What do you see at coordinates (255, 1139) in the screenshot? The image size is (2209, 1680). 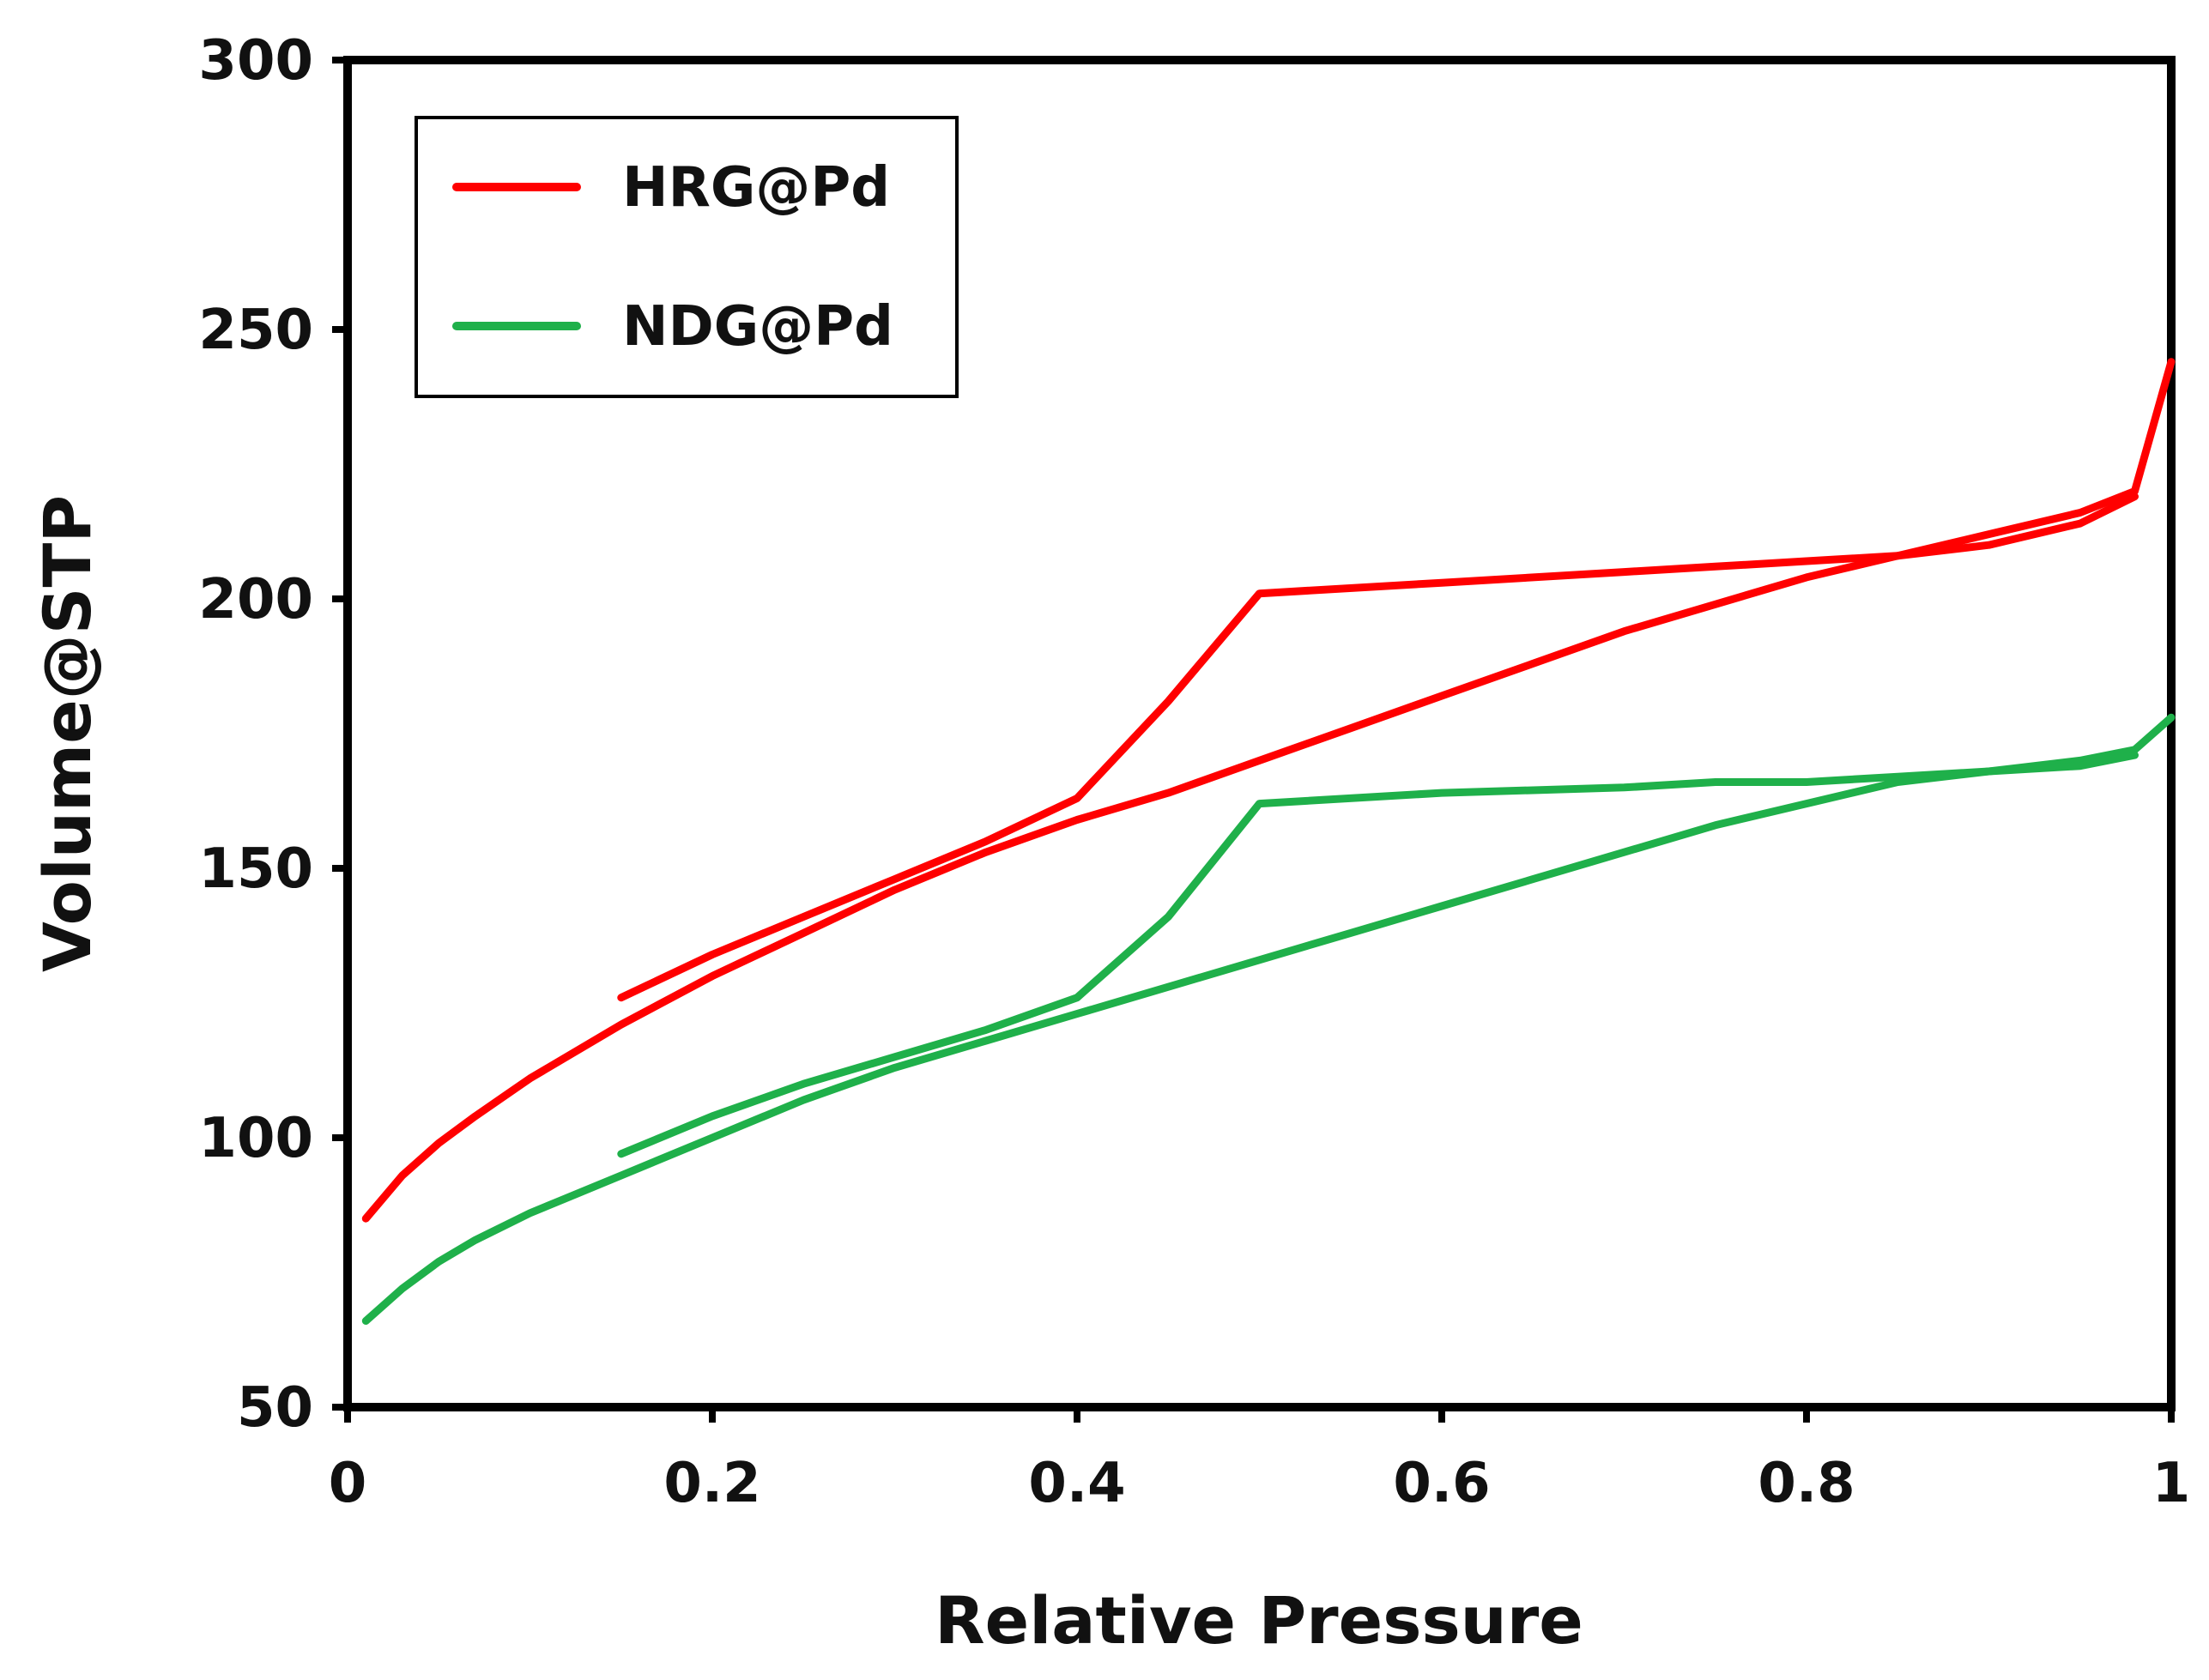 I see `y-tick-label: 100` at bounding box center [255, 1139].